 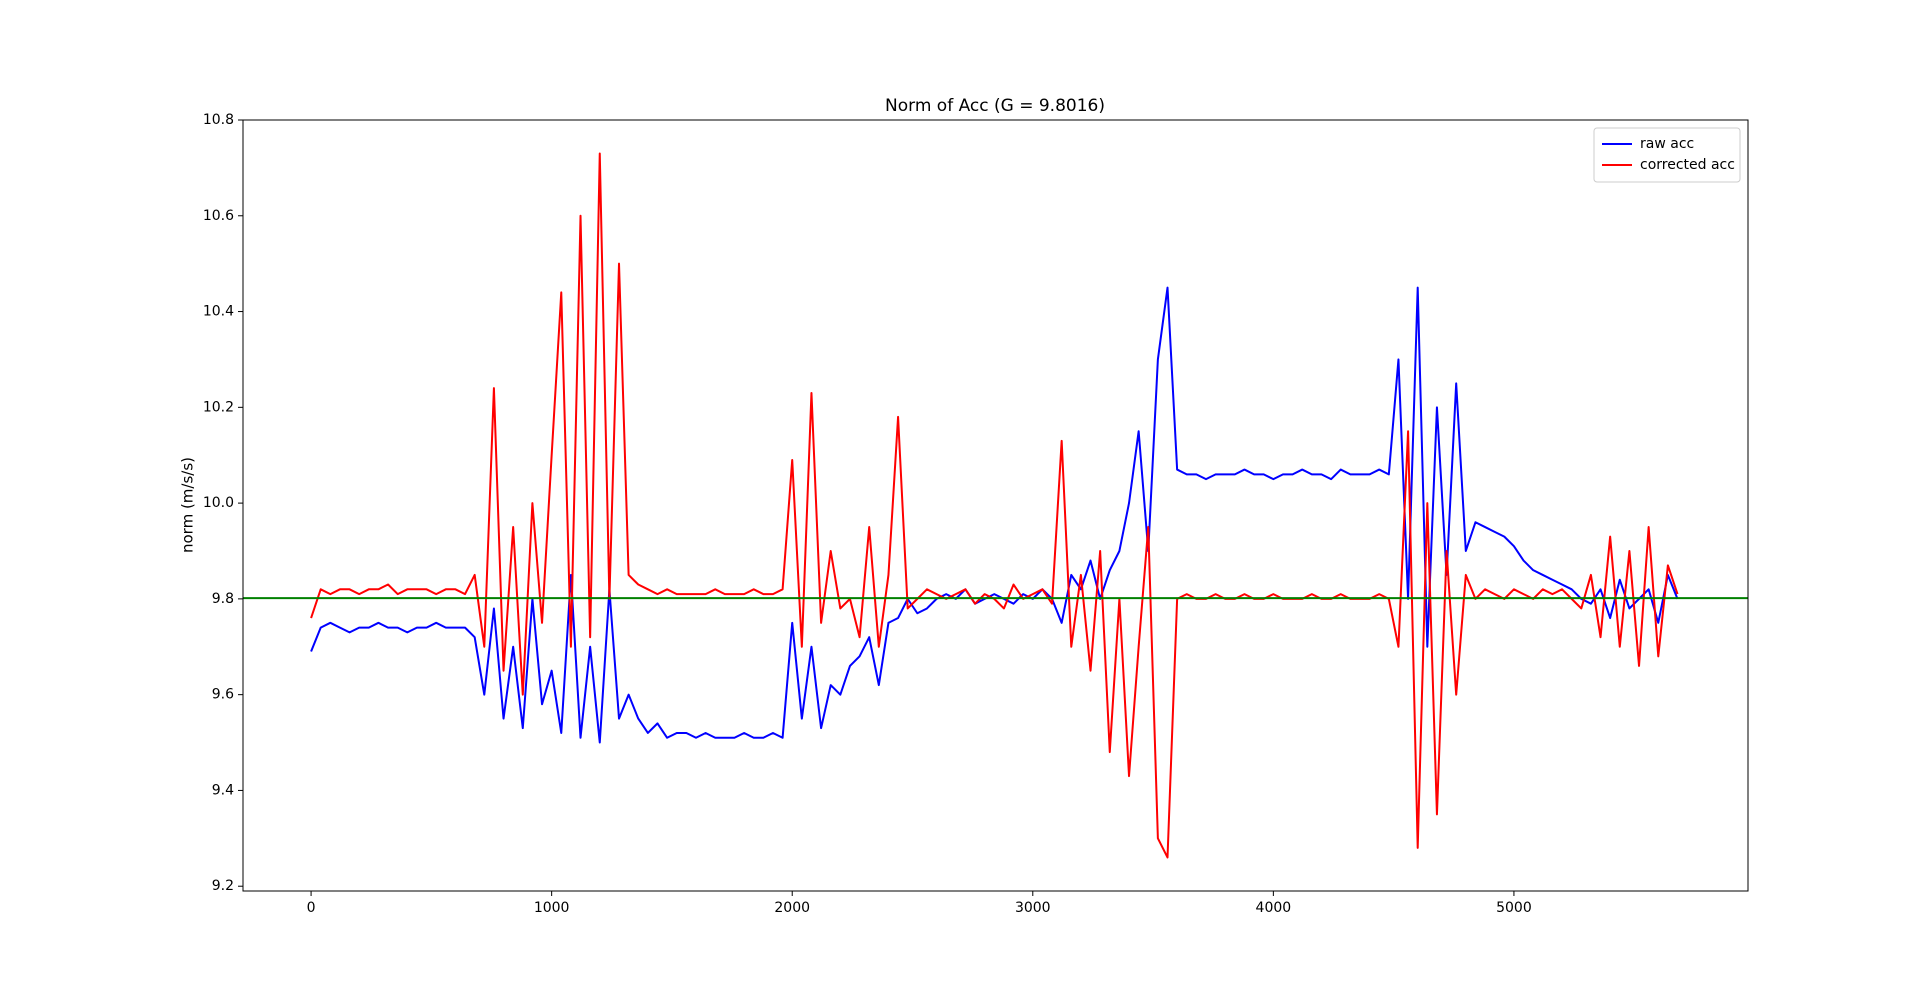 I want to click on y-tick-label: 9.8, so click(x=223, y=599).